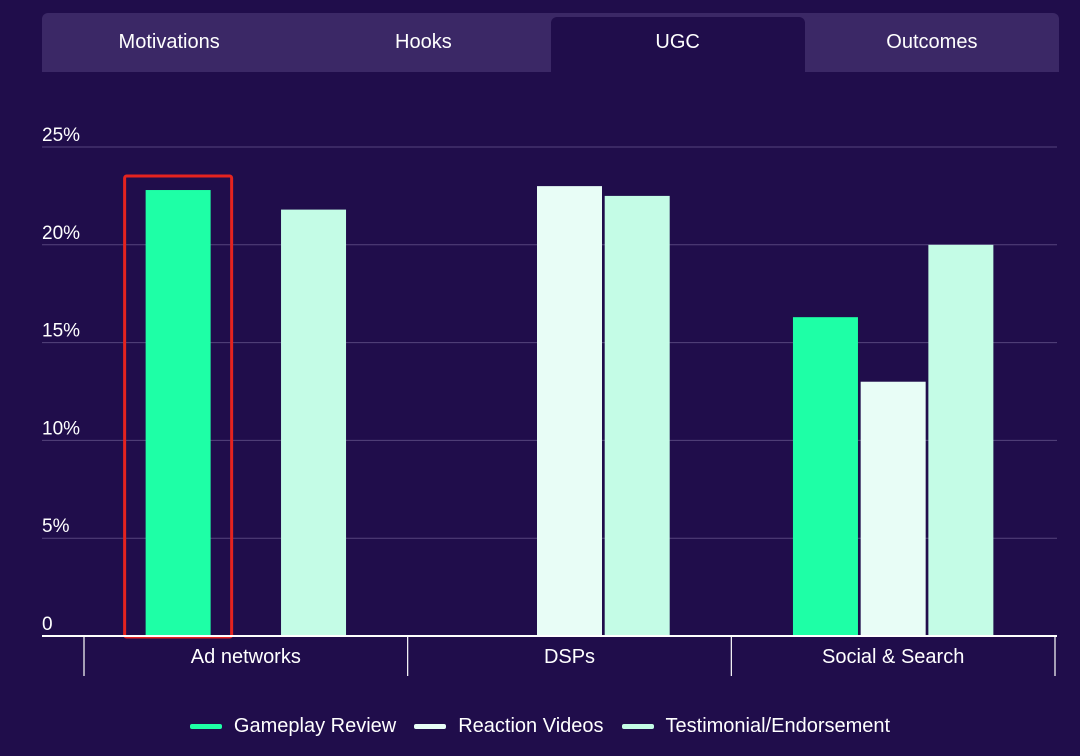 The image size is (1080, 756). What do you see at coordinates (430, 726) in the screenshot?
I see `legend-swatch-reaction-videos` at bounding box center [430, 726].